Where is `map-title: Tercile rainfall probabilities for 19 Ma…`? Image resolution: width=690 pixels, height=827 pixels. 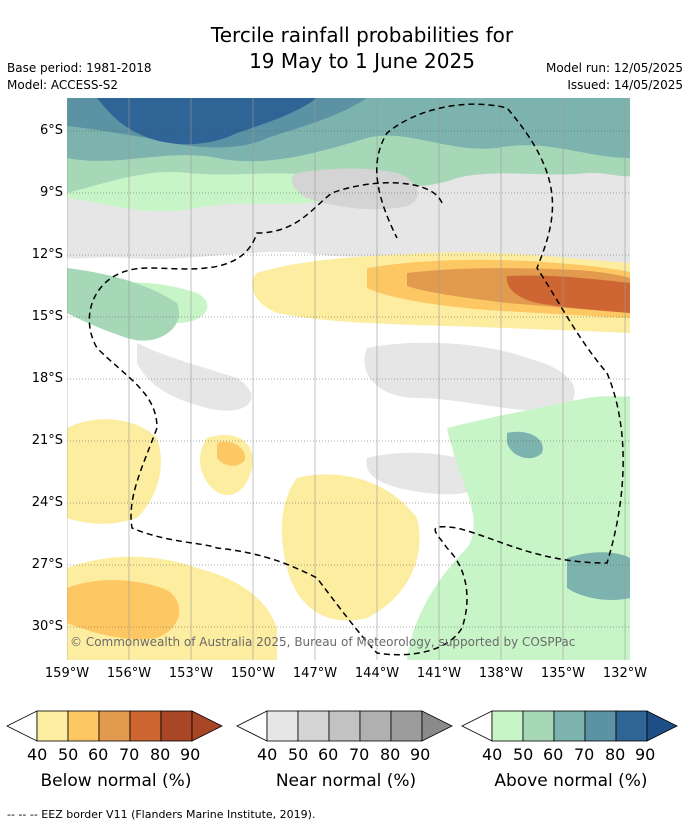 map-title: Tercile rainfall probabilities for 19 Ma… is located at coordinates (345, 48).